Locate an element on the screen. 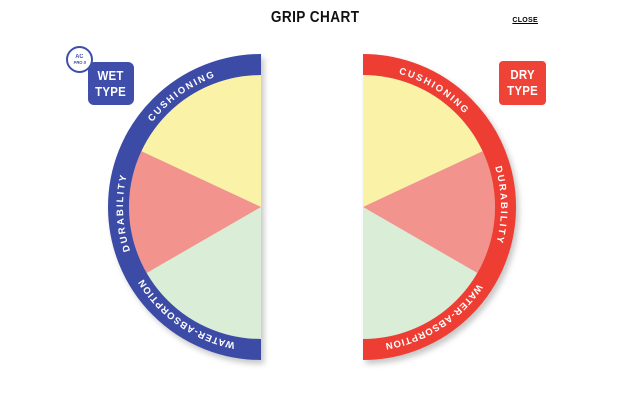 The image size is (630, 402). dry-type-badge-line2: TYPE is located at coordinates (522, 90).